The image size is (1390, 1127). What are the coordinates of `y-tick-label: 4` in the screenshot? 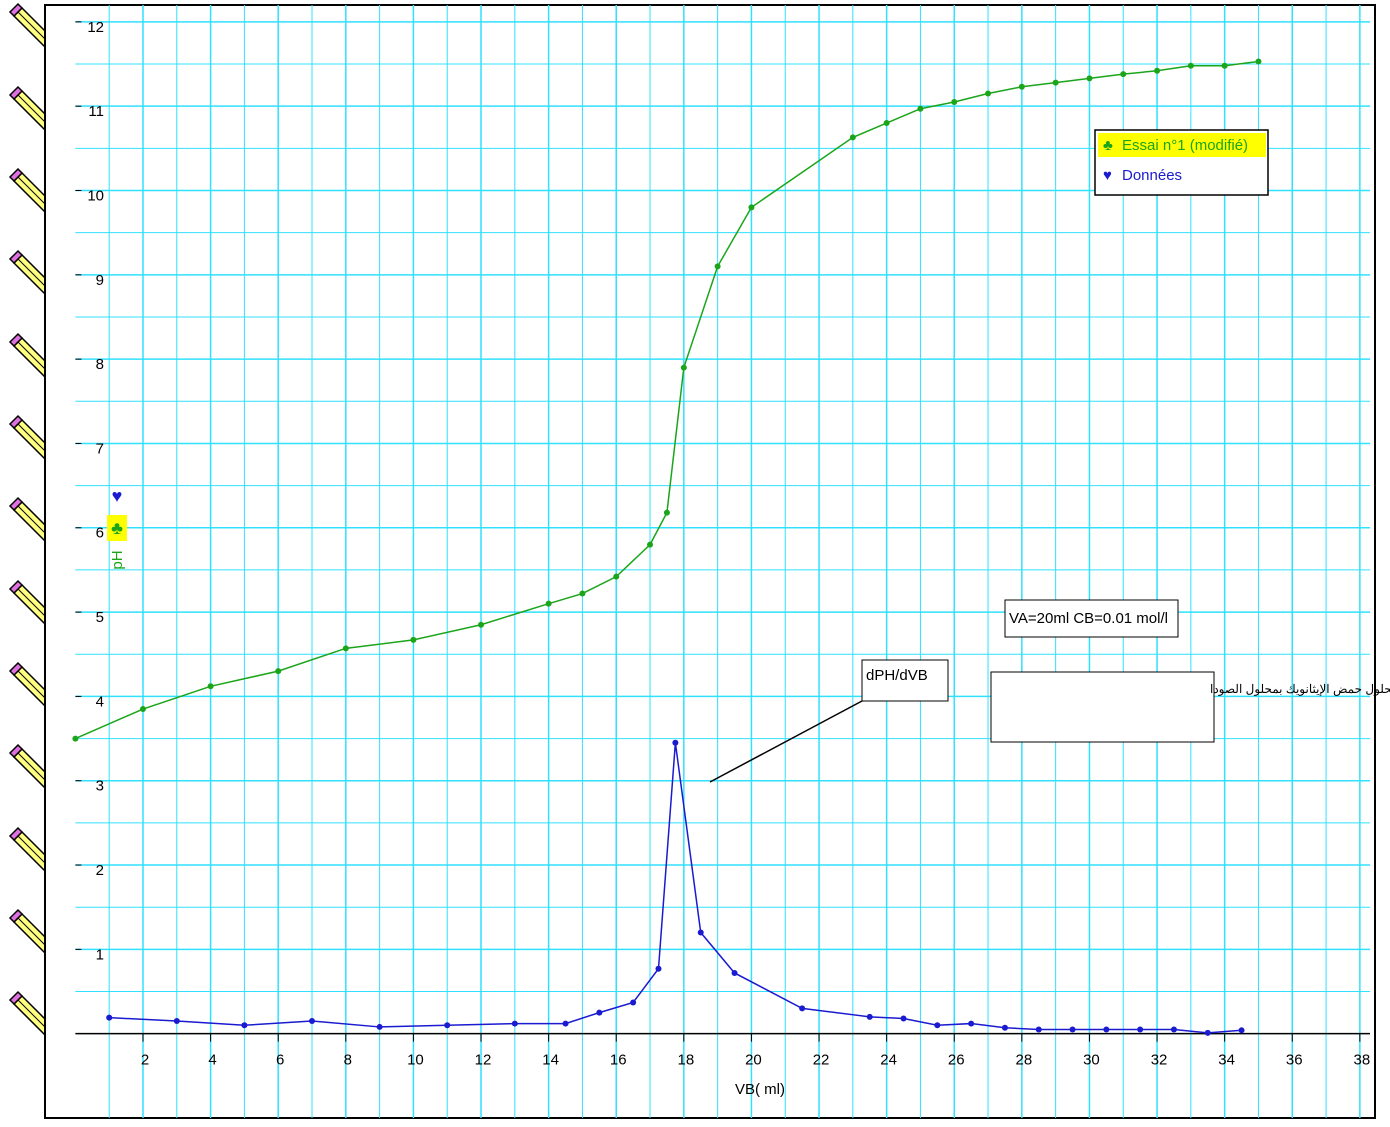 It's located at (100, 701).